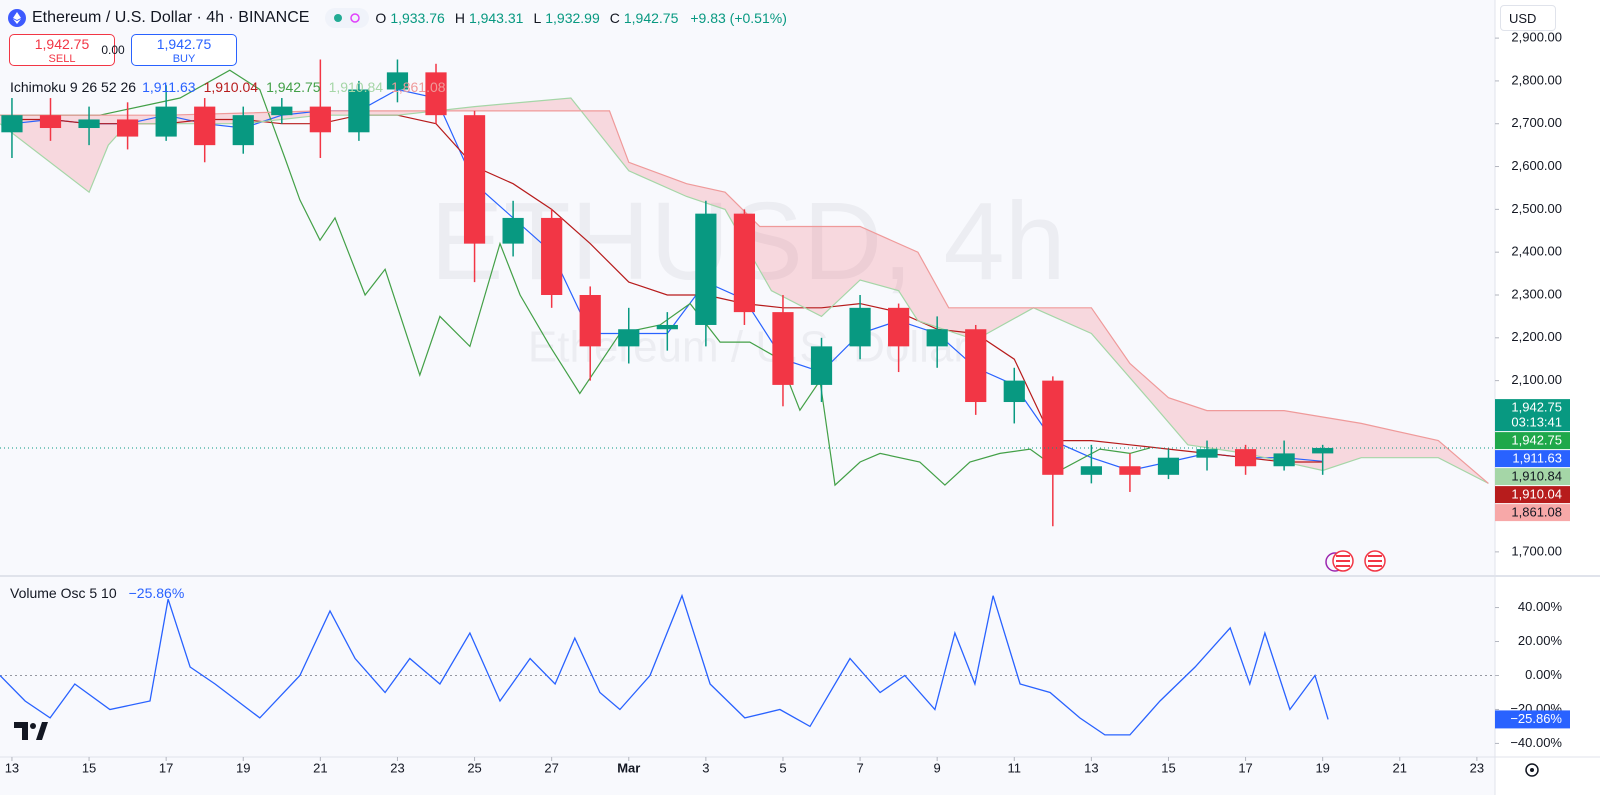  What do you see at coordinates (1536, 37) in the screenshot?
I see `y-tick-label: 2,900.00` at bounding box center [1536, 37].